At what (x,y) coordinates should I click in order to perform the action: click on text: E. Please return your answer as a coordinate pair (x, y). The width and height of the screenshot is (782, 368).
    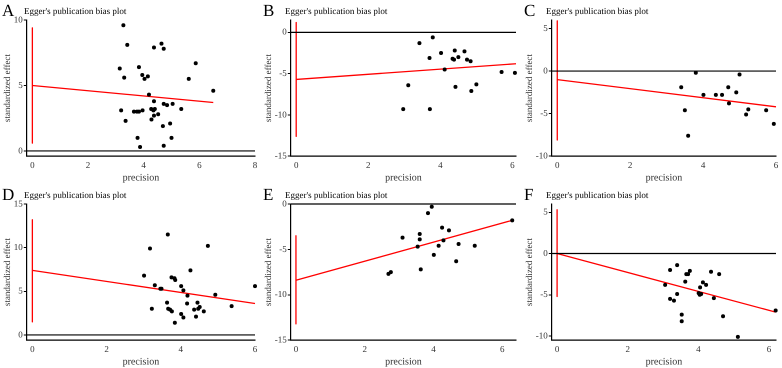
    Looking at the image, I should click on (268, 194).